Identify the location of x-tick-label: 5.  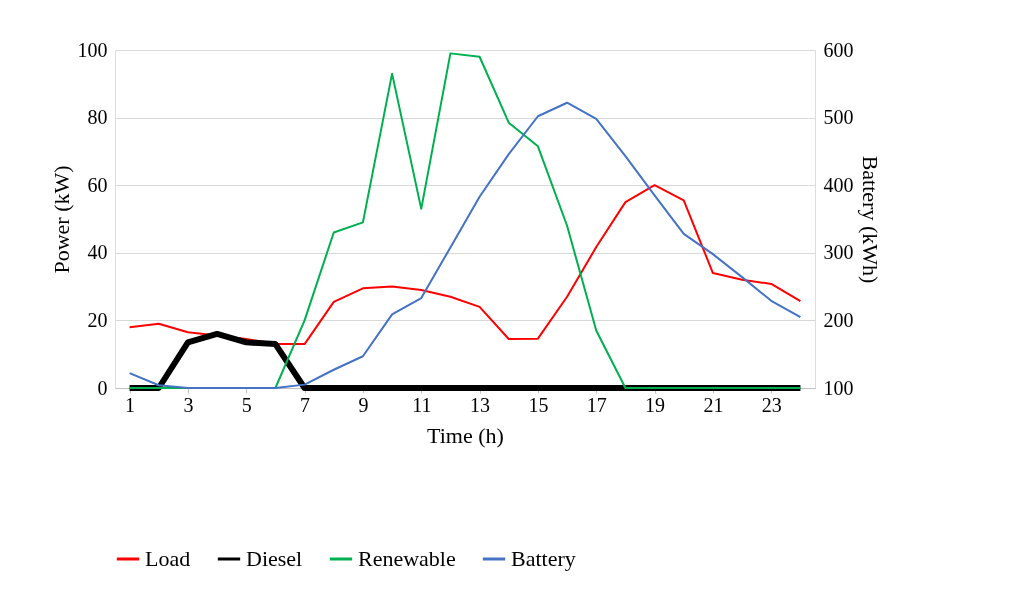
(246, 404).